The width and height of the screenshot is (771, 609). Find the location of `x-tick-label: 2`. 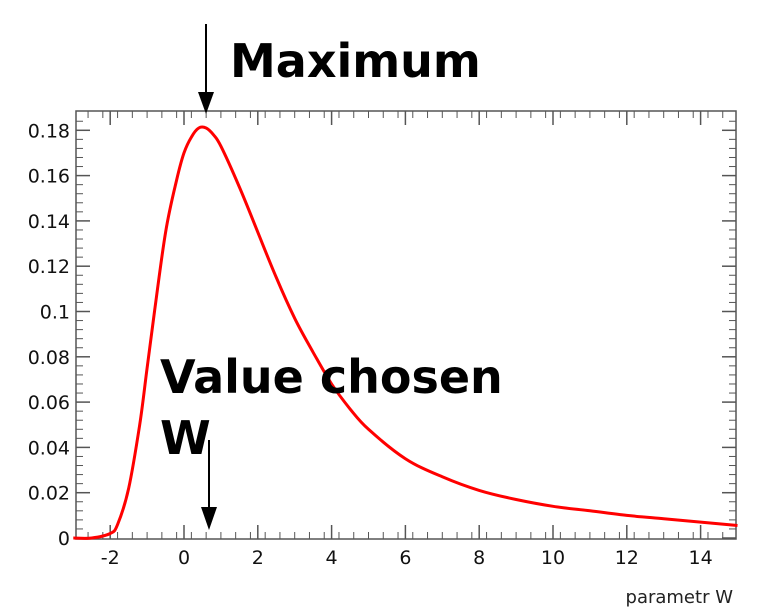

x-tick-label: 2 is located at coordinates (258, 558).